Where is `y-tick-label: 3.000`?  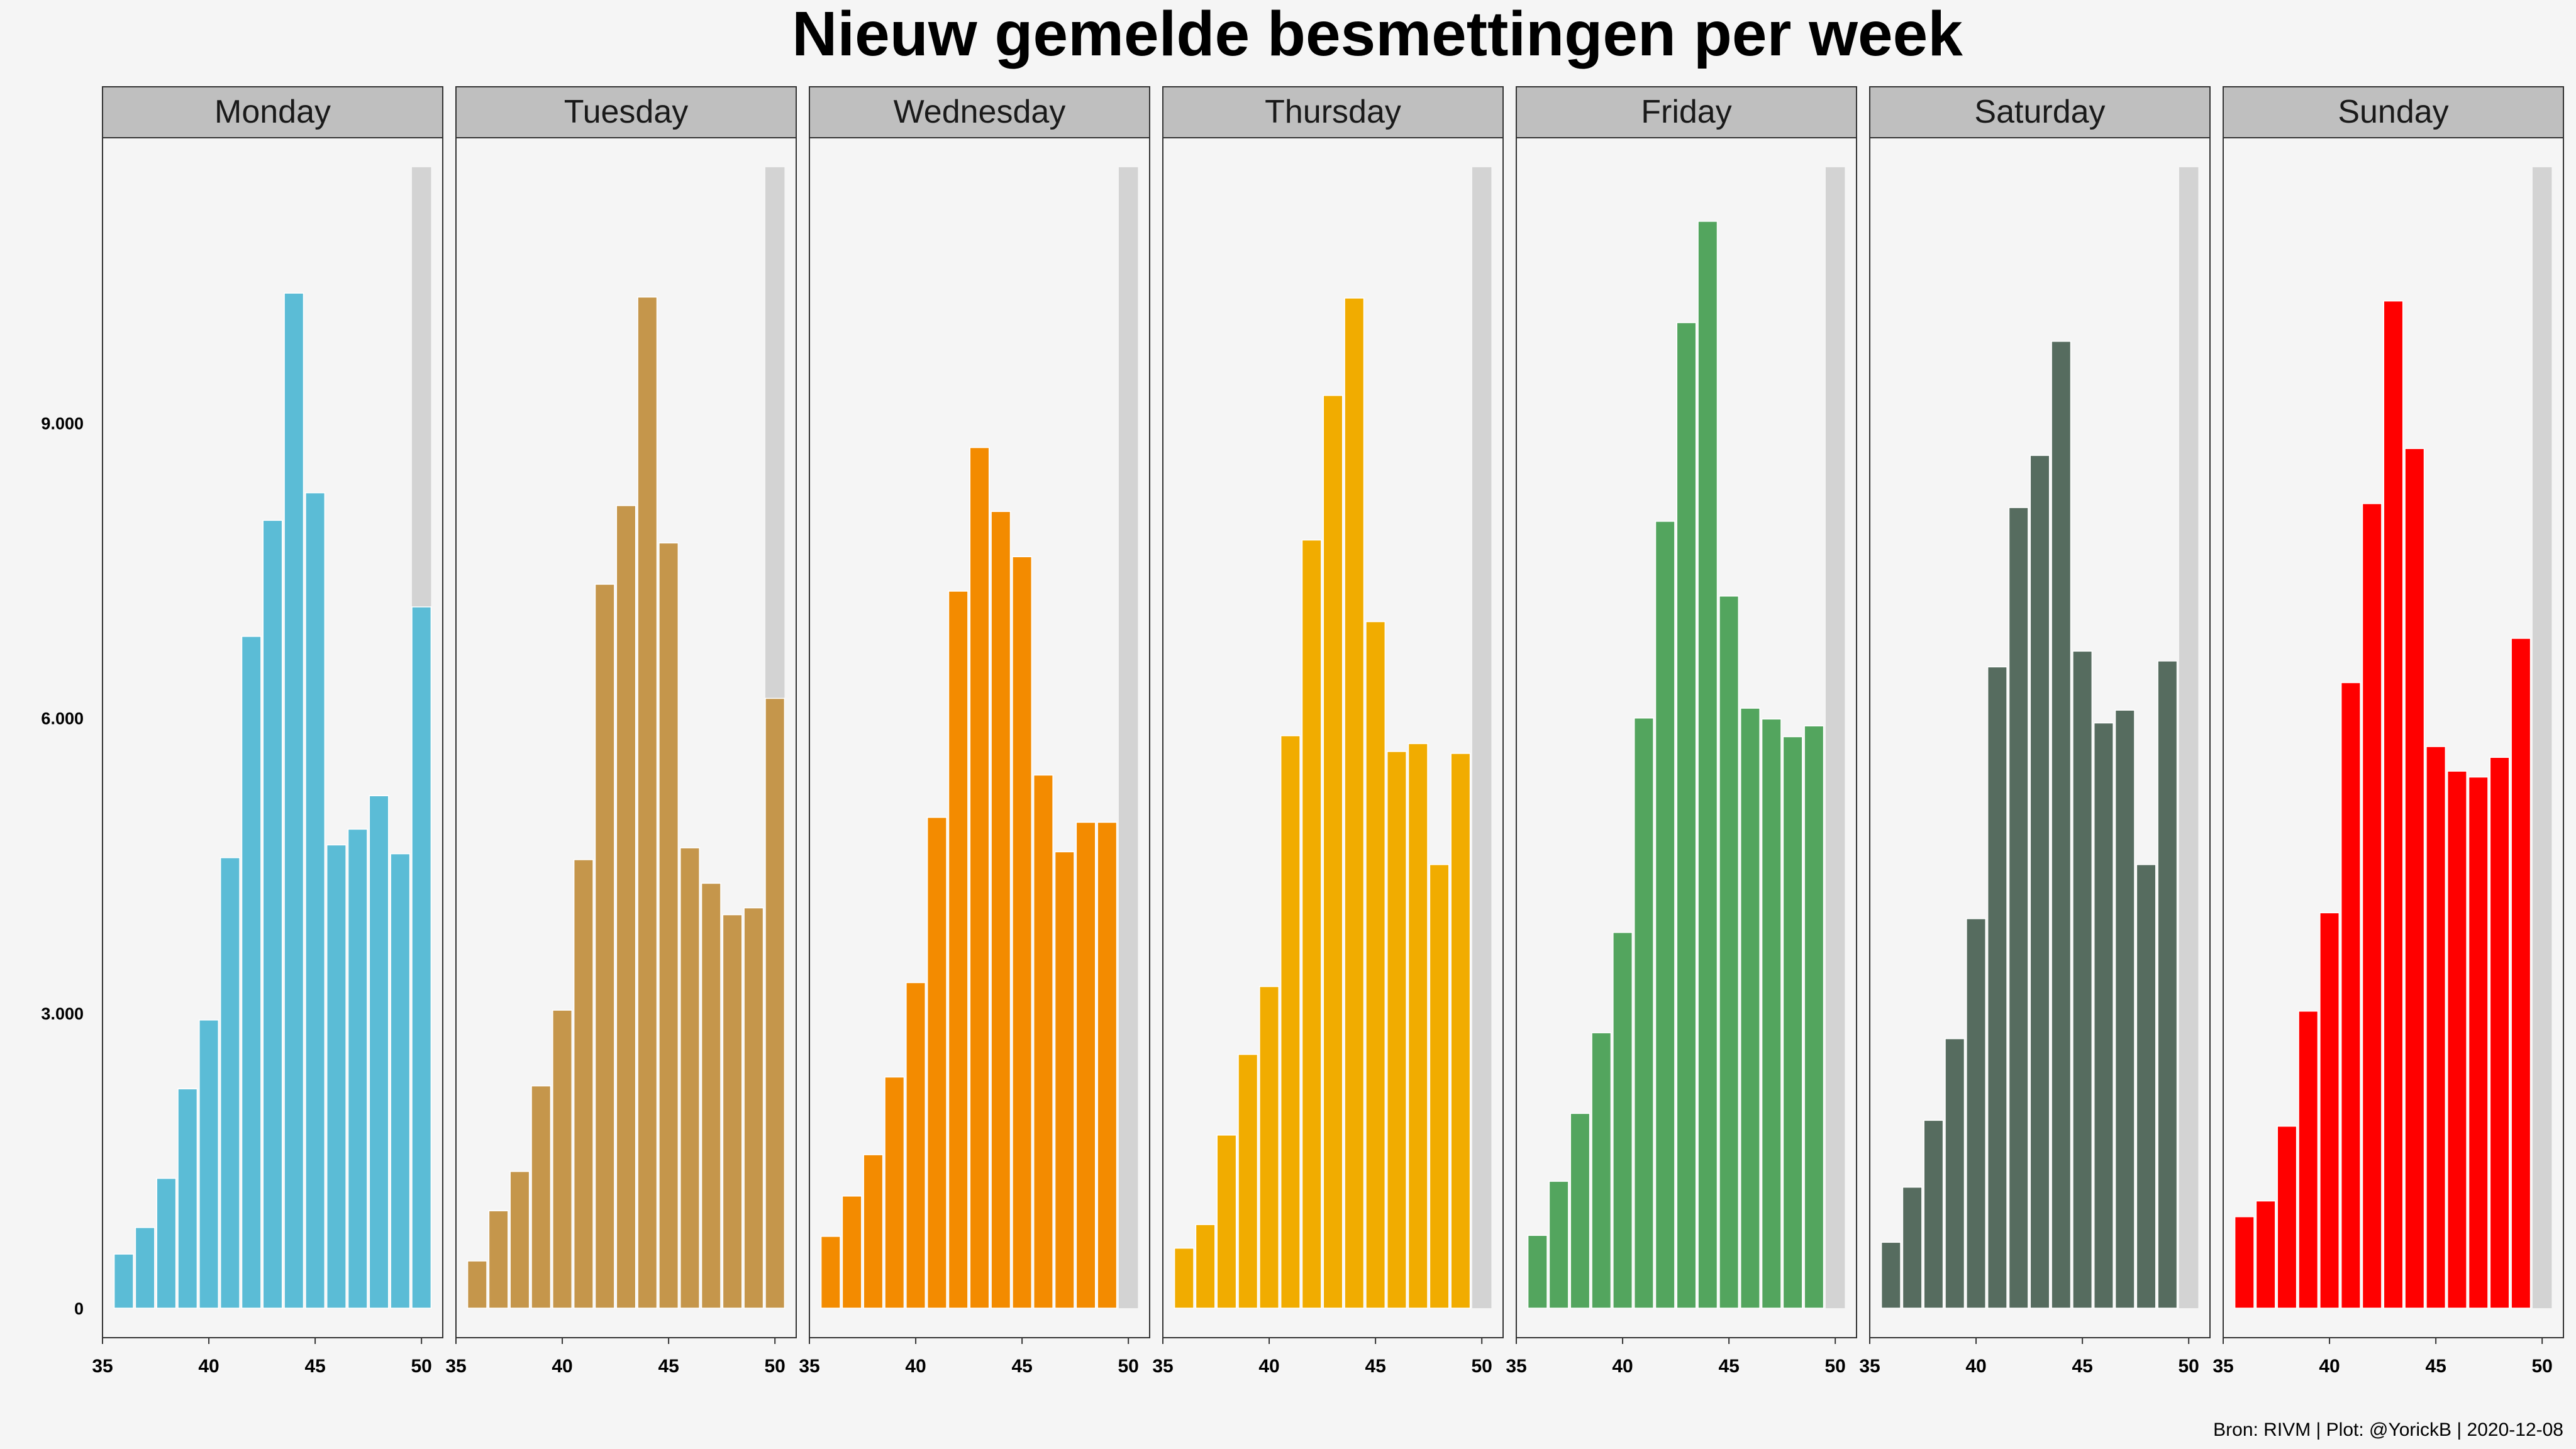 y-tick-label: 3.000 is located at coordinates (62, 1013).